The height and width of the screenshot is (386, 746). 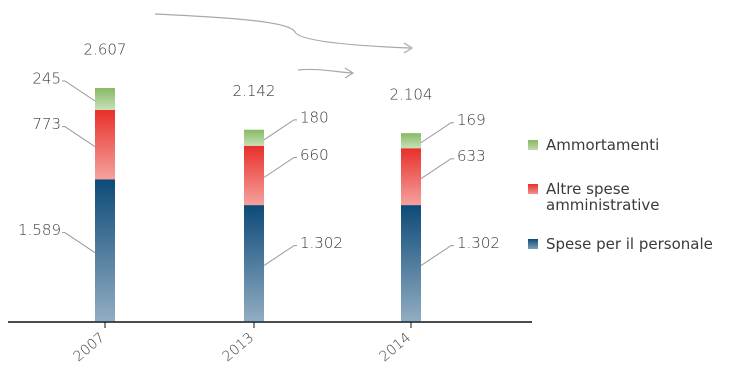 I want to click on legend-label: Ammortamenti, so click(x=603, y=145).